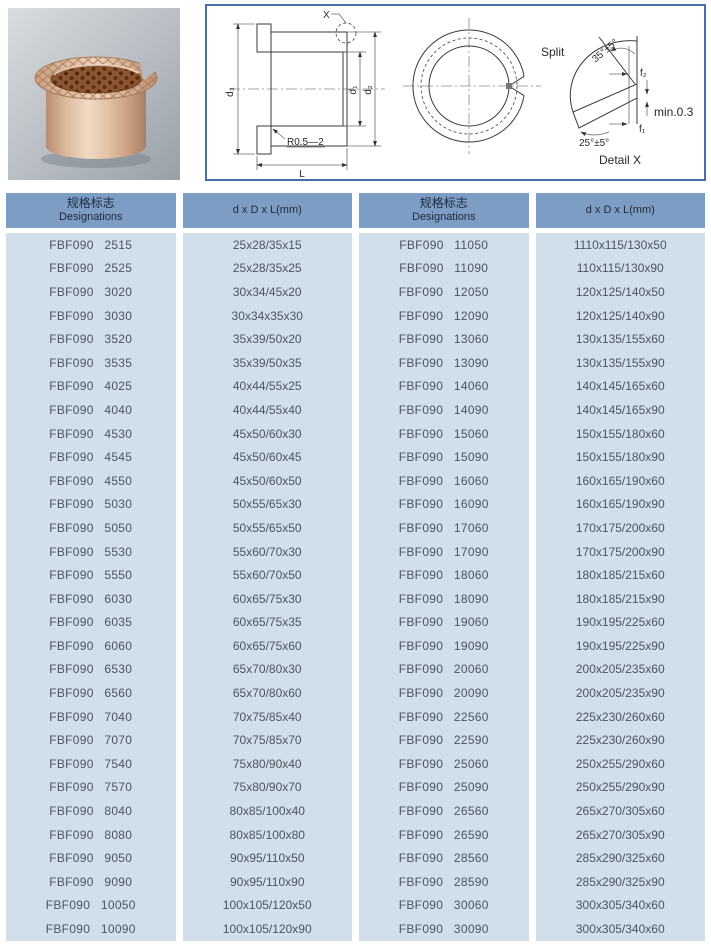  What do you see at coordinates (443, 716) in the screenshot?
I see `table-cell-designation: FBF090 22560` at bounding box center [443, 716].